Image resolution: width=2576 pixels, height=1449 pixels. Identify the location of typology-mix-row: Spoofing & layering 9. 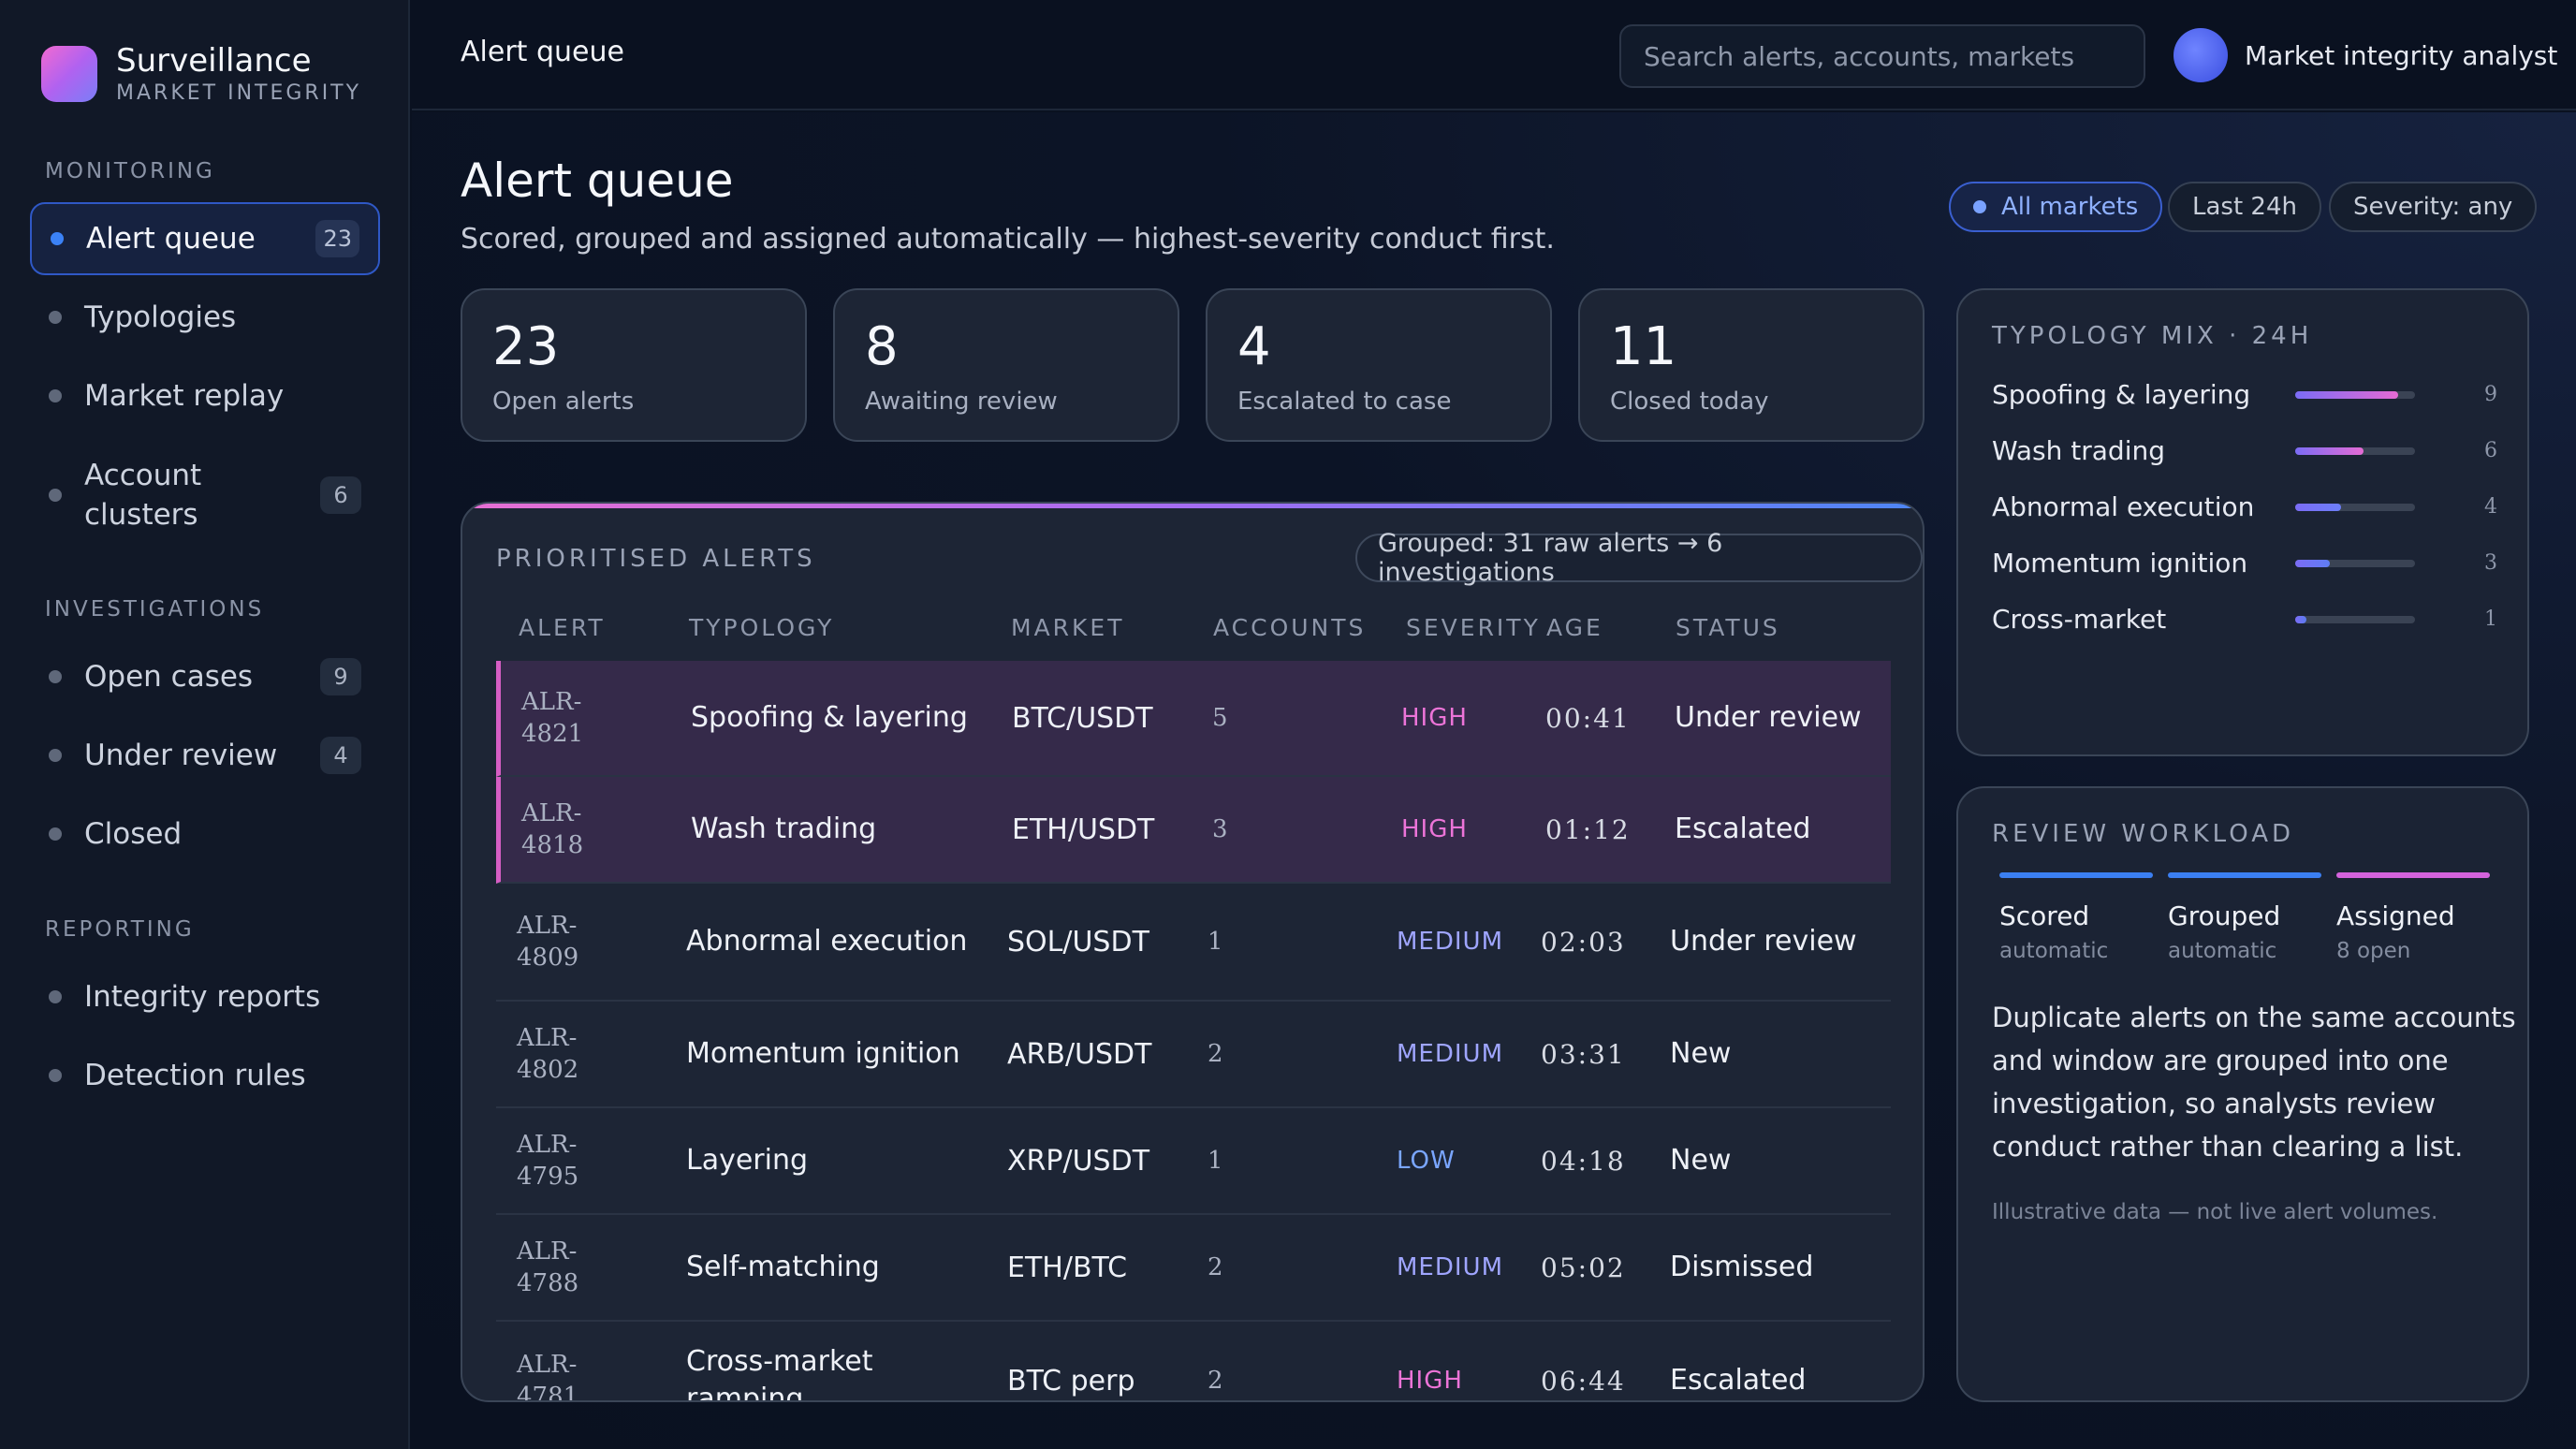
(2244, 395).